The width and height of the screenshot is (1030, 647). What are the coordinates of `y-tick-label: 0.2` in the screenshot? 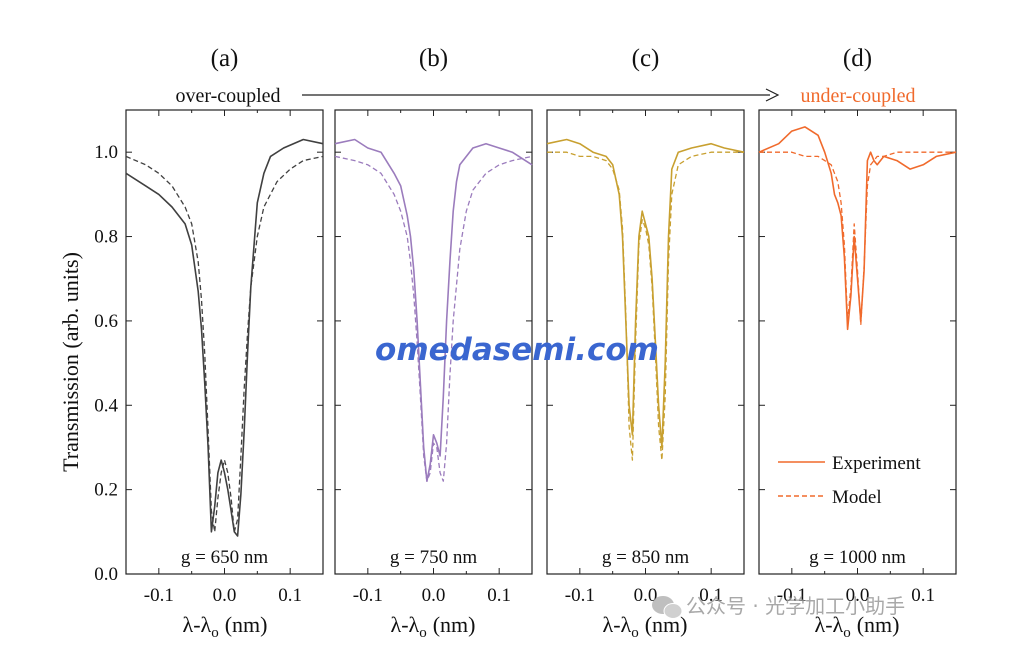 It's located at (106, 490).